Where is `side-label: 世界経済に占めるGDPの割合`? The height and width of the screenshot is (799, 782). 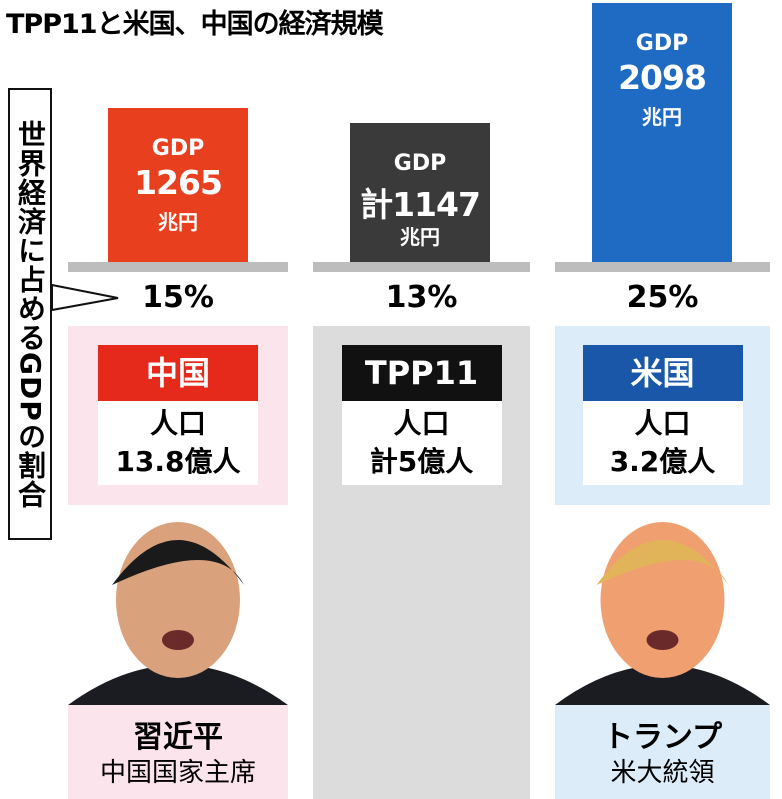
side-label: 世界経済に占めるGDPの割合 is located at coordinates (30, 314).